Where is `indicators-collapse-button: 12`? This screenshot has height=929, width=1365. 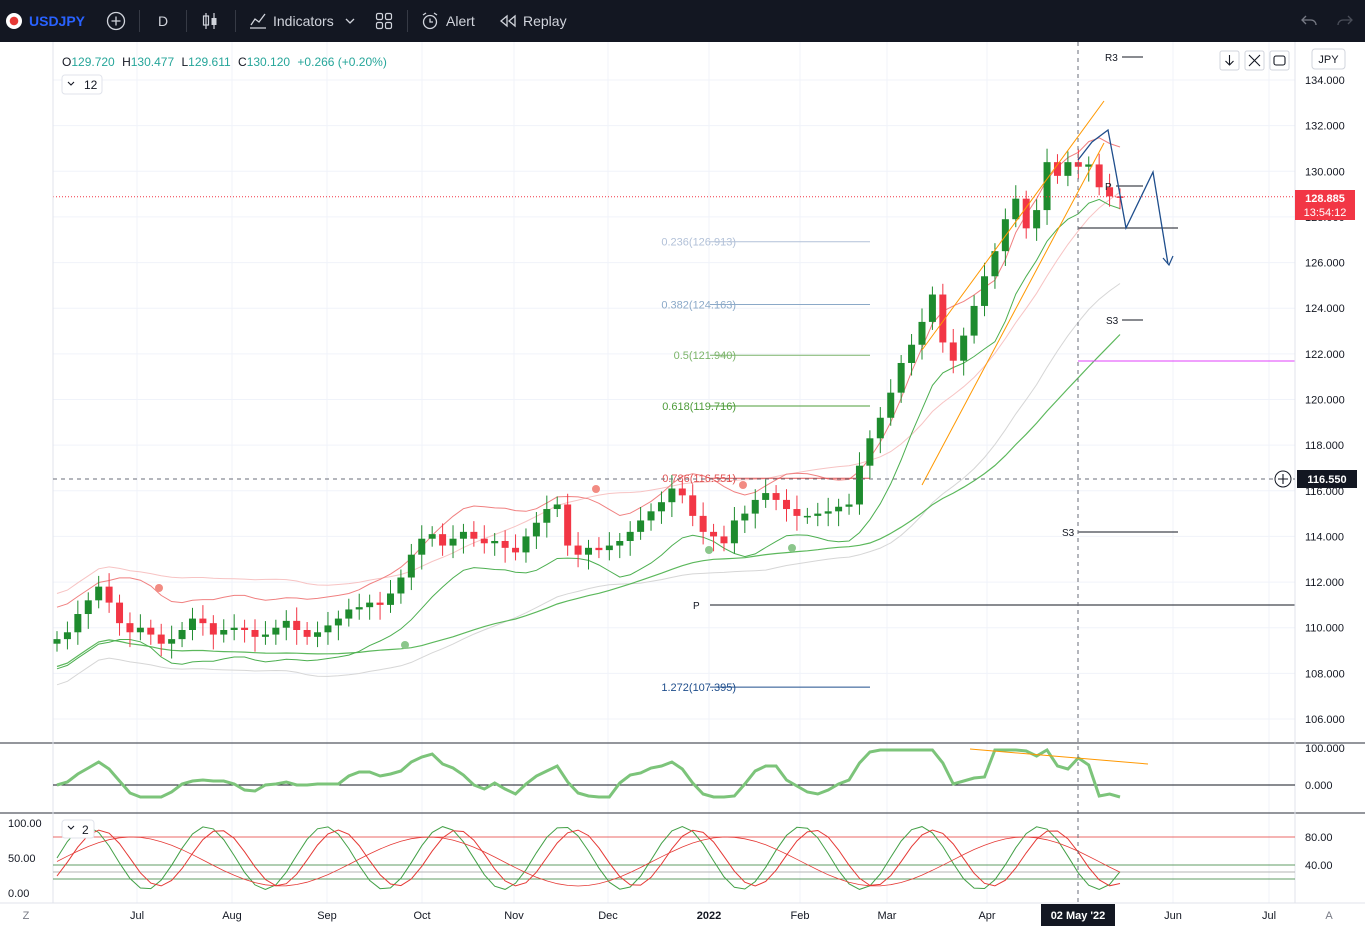
indicators-collapse-button: 12 is located at coordinates (82, 84).